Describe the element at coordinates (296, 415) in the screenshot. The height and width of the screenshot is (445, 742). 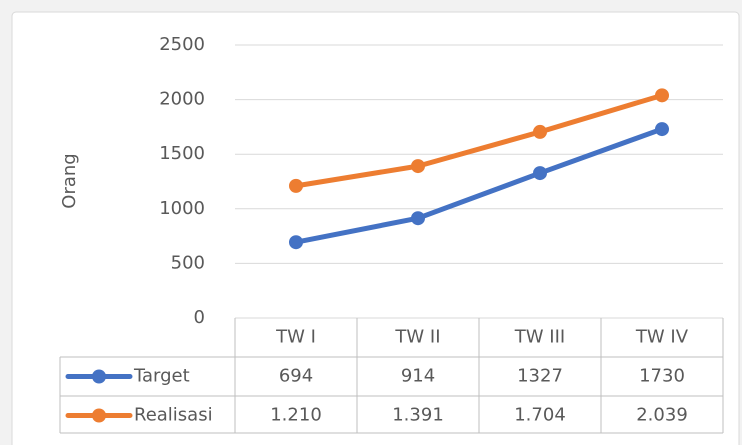
I see `table-value: 1.210` at that location.